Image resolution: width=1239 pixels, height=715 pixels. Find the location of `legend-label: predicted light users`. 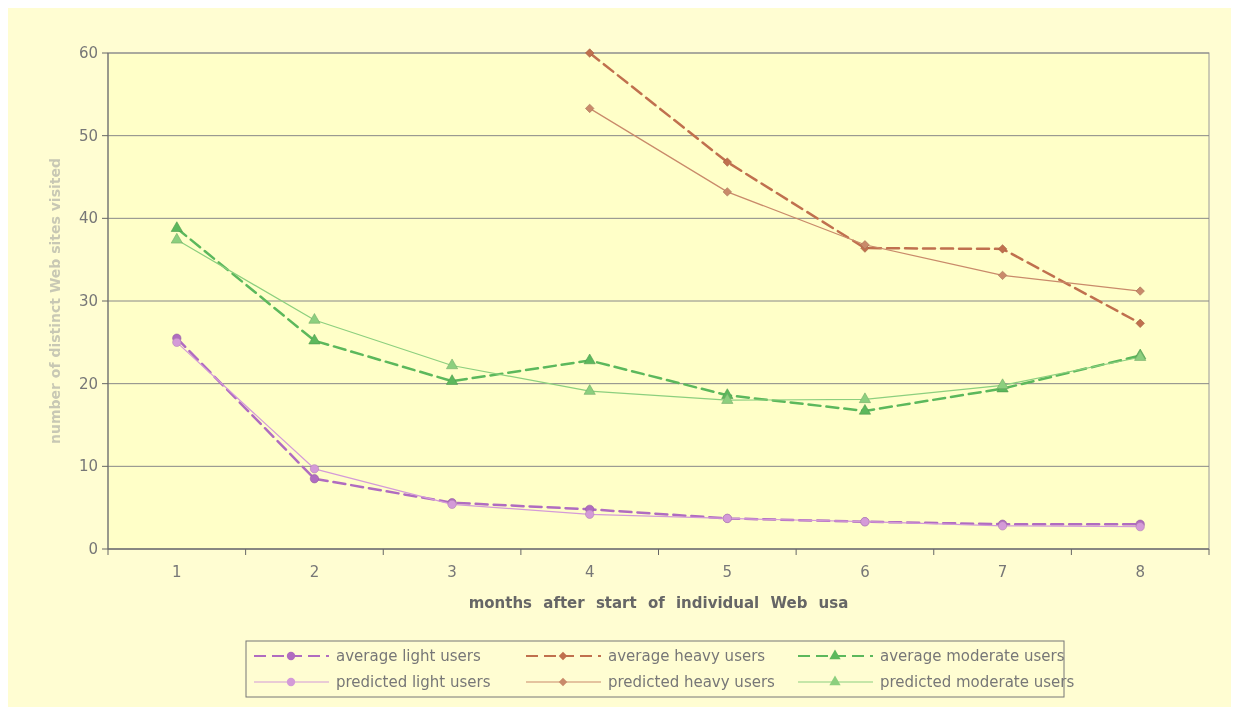

legend-label: predicted light users is located at coordinates (413, 682).